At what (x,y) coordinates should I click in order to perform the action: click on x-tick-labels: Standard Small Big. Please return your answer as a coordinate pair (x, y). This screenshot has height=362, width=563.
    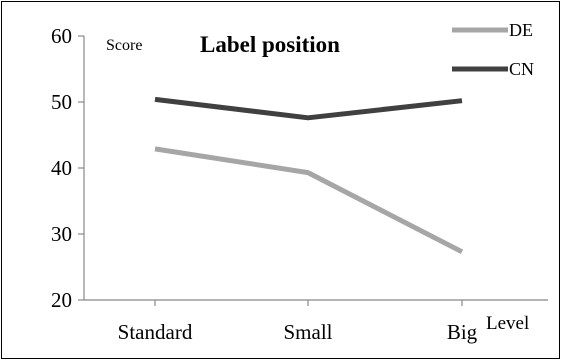
    Looking at the image, I should click on (298, 322).